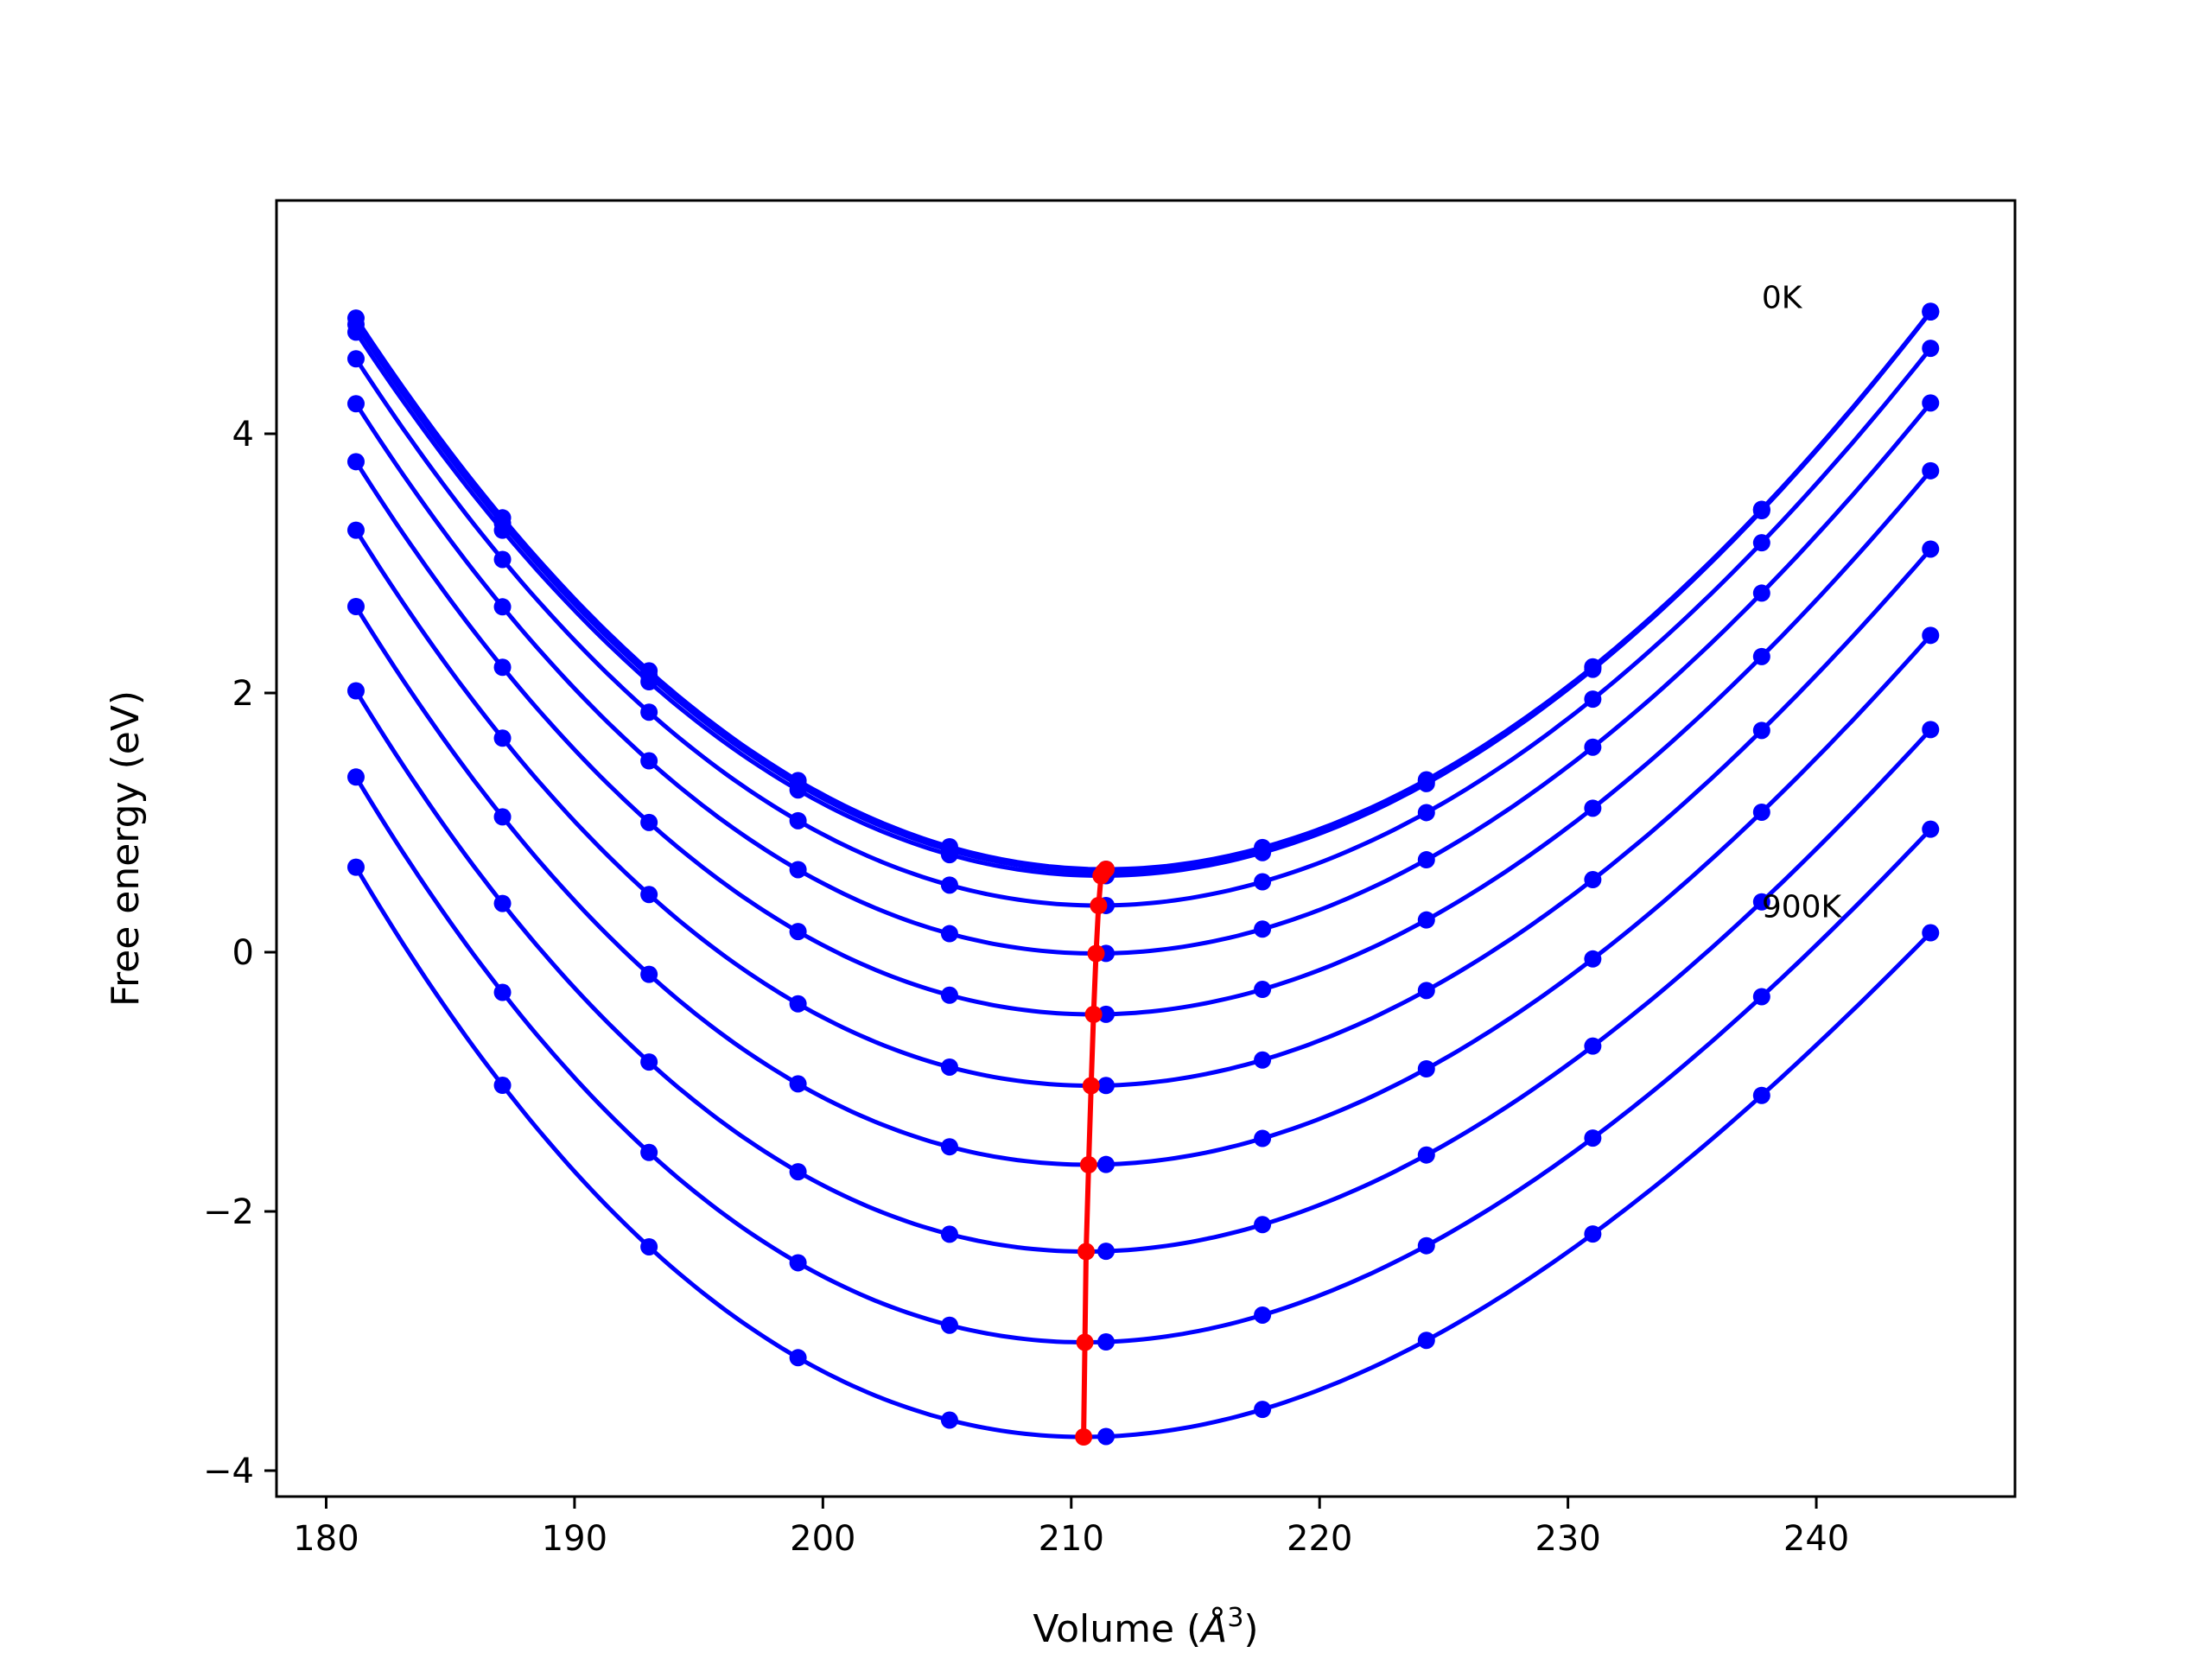 This screenshot has height=1659, width=2212. What do you see at coordinates (1816, 1539) in the screenshot?
I see `x-tick-label-6: 240` at bounding box center [1816, 1539].